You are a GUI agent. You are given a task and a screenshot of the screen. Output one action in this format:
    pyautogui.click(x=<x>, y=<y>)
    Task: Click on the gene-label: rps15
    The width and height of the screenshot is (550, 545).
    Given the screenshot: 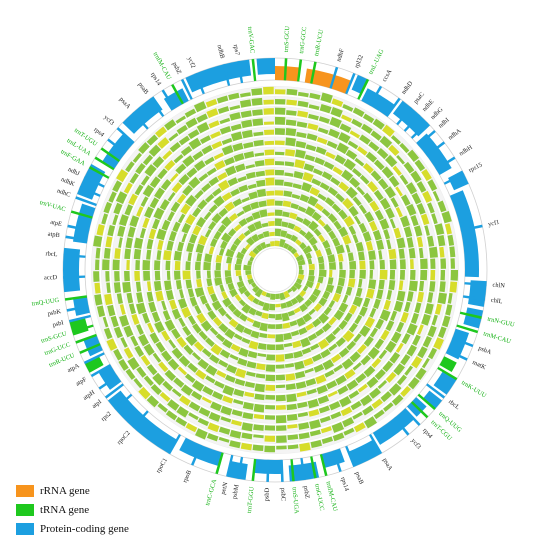 What is the action you would take?
    pyautogui.click(x=476, y=167)
    